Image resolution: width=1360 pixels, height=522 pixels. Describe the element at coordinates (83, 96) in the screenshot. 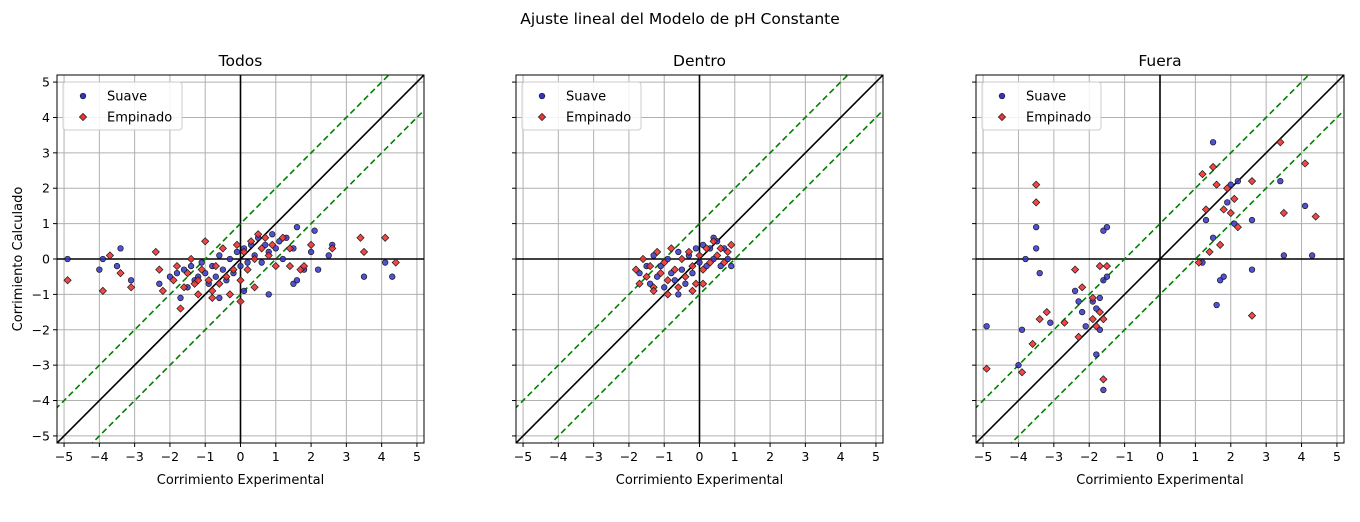

I see `legend-marker-suave` at that location.